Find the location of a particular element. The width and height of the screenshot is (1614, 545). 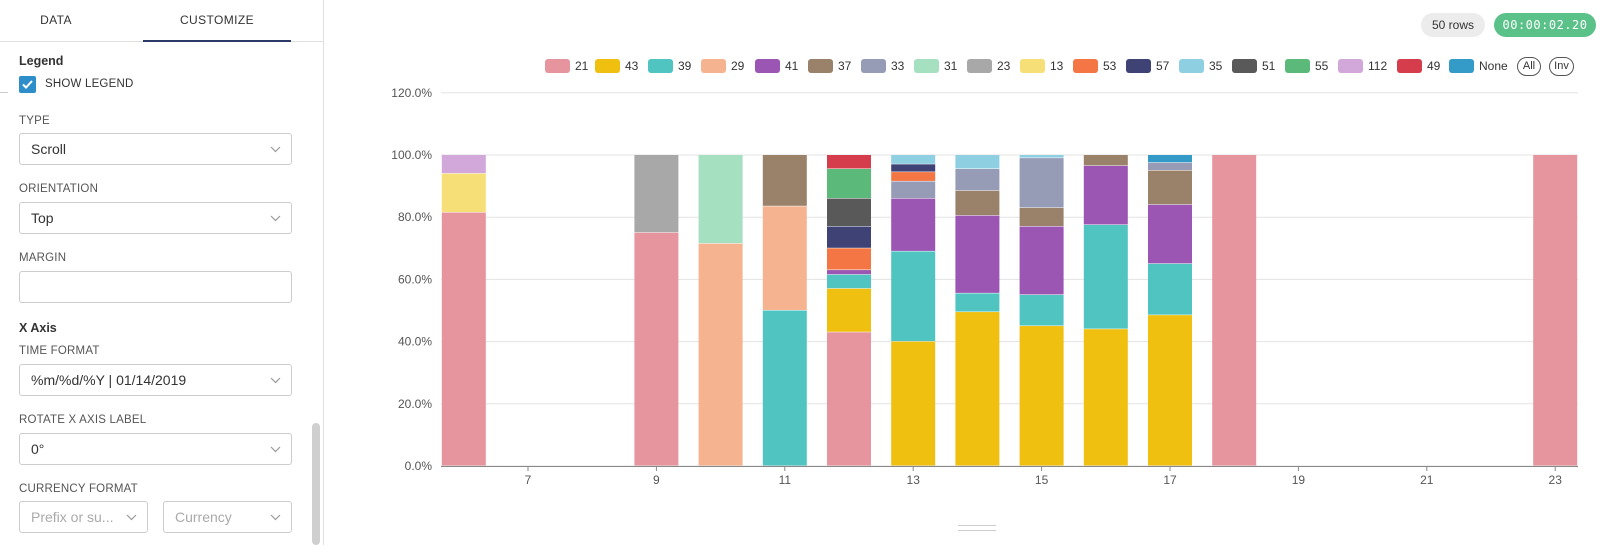

y-tick-label: 80.0% is located at coordinates (415, 217).